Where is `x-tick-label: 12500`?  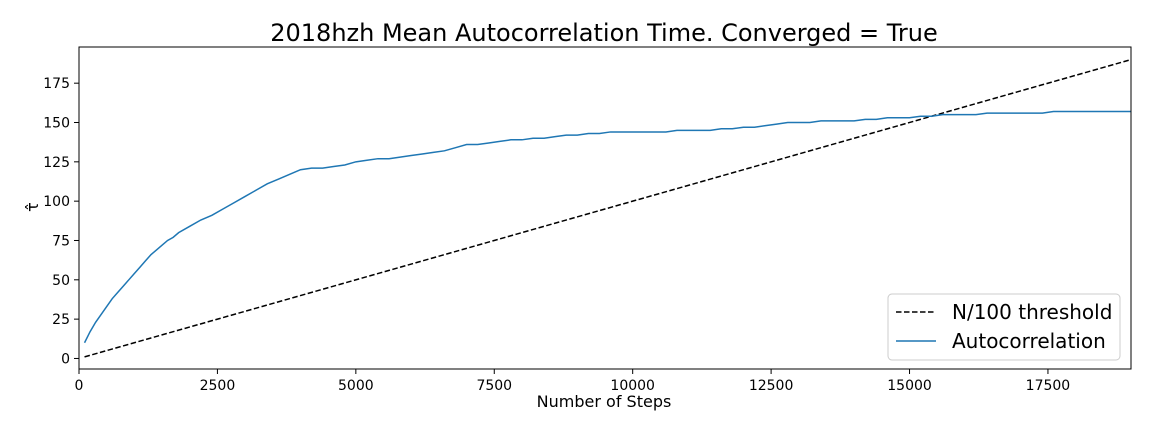 x-tick-label: 12500 is located at coordinates (771, 386).